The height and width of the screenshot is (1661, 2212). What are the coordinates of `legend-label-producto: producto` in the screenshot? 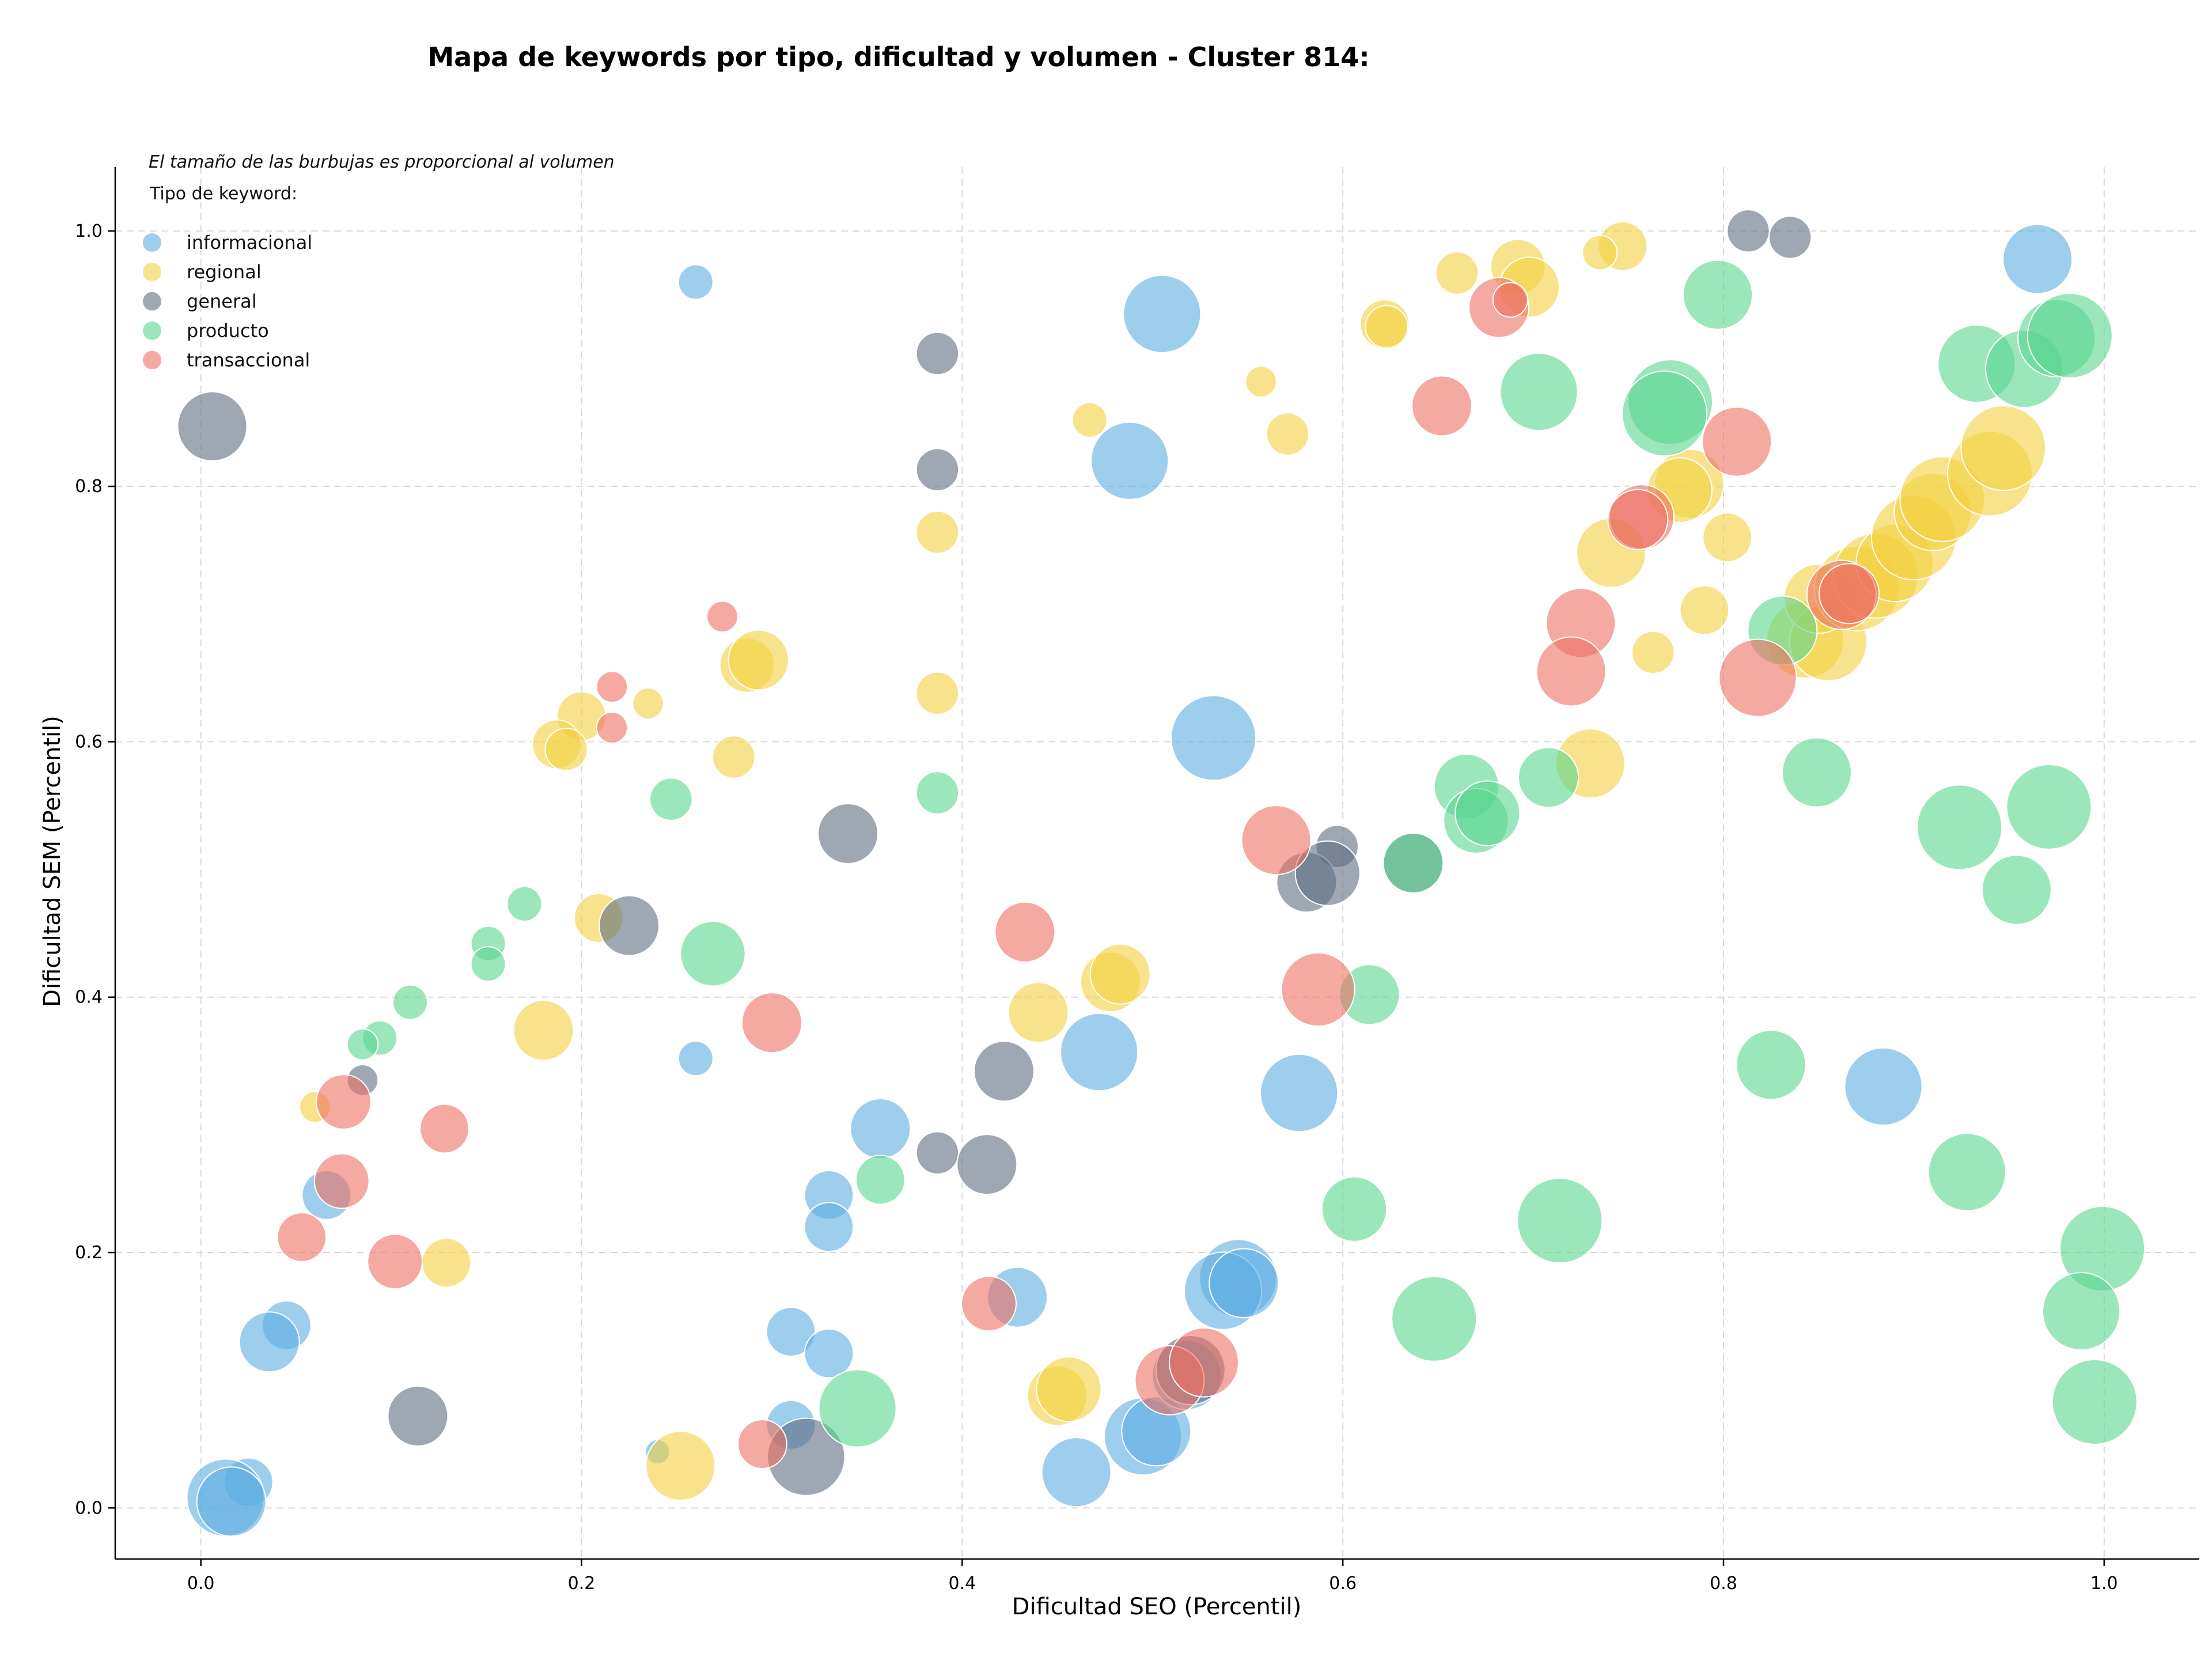 It's located at (228, 331).